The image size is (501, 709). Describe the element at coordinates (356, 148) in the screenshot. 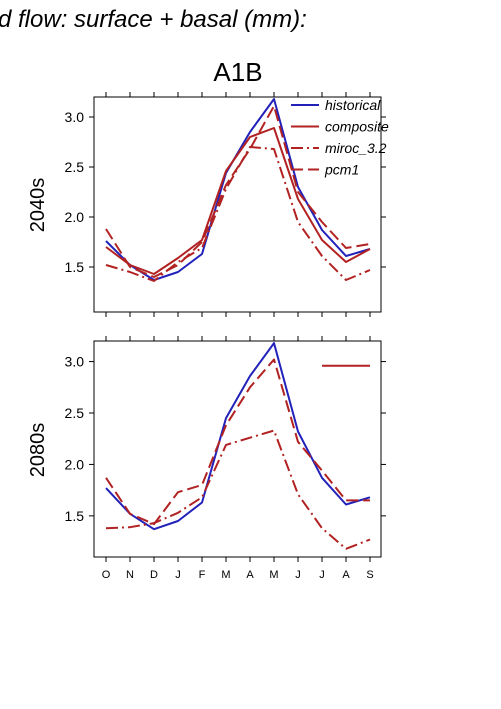

I see `legend-label: miroc_3.2` at that location.